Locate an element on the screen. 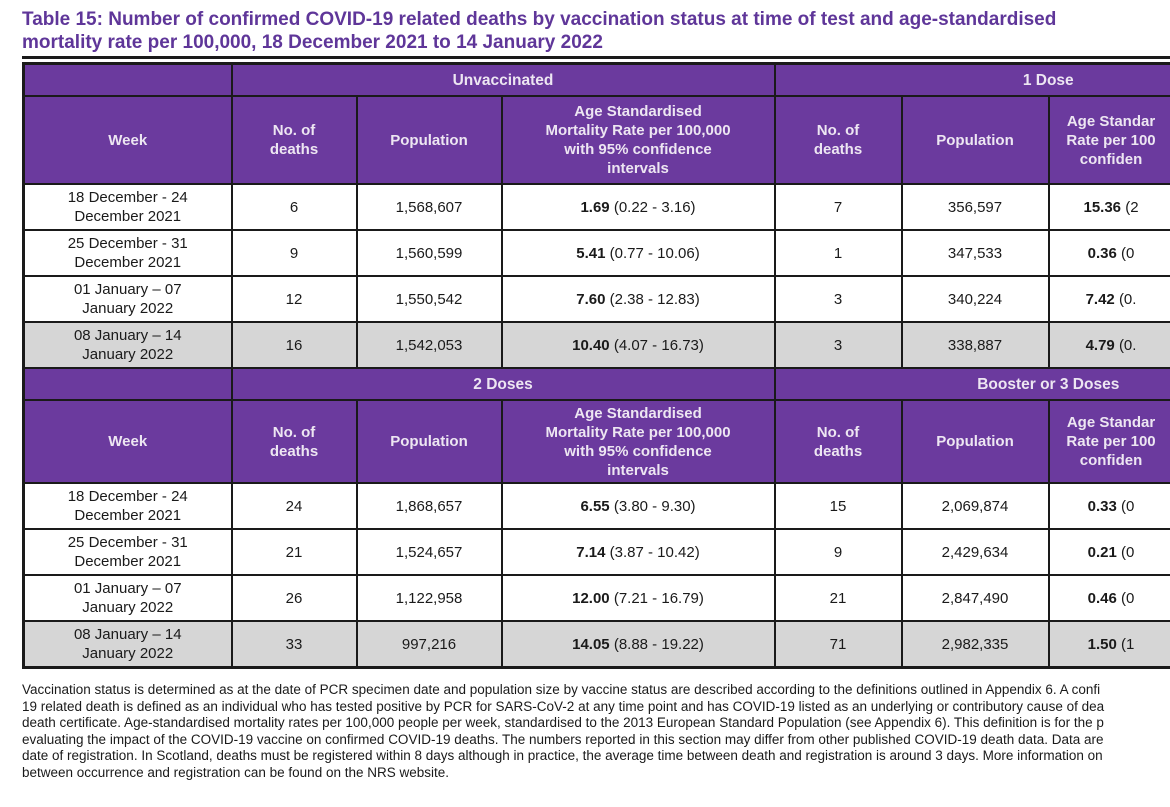  cell-asmr: 7.14 (3.87 - 10.42) is located at coordinates (638, 552).